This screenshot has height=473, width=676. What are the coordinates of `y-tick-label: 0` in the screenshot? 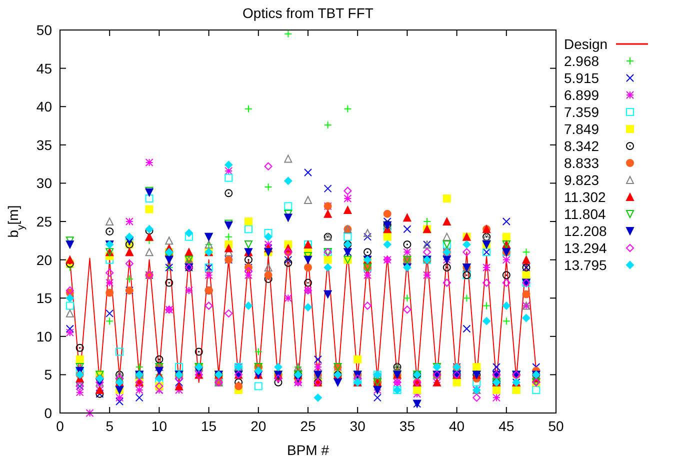 It's located at (48, 413).